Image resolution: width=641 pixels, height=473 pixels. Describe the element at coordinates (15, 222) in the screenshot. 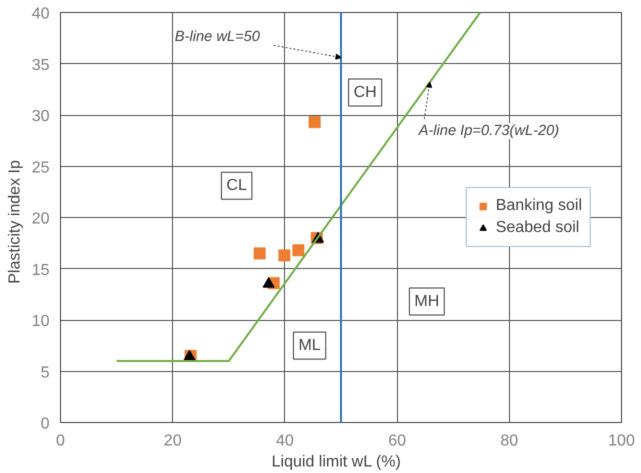

I see `y-axis-title: Plasticity index Ip` at that location.